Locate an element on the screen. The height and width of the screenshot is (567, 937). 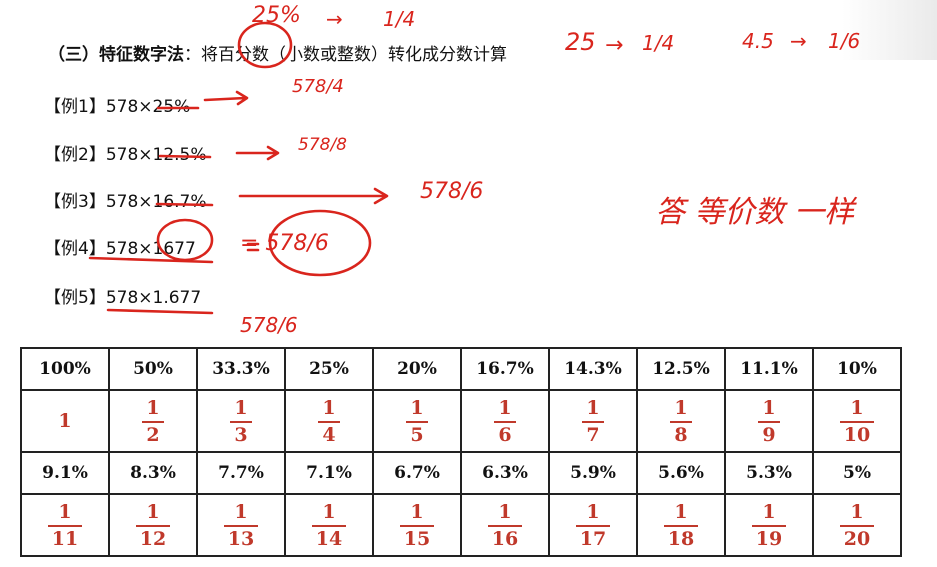
percent-cell: 12.5% is located at coordinates (681, 369).